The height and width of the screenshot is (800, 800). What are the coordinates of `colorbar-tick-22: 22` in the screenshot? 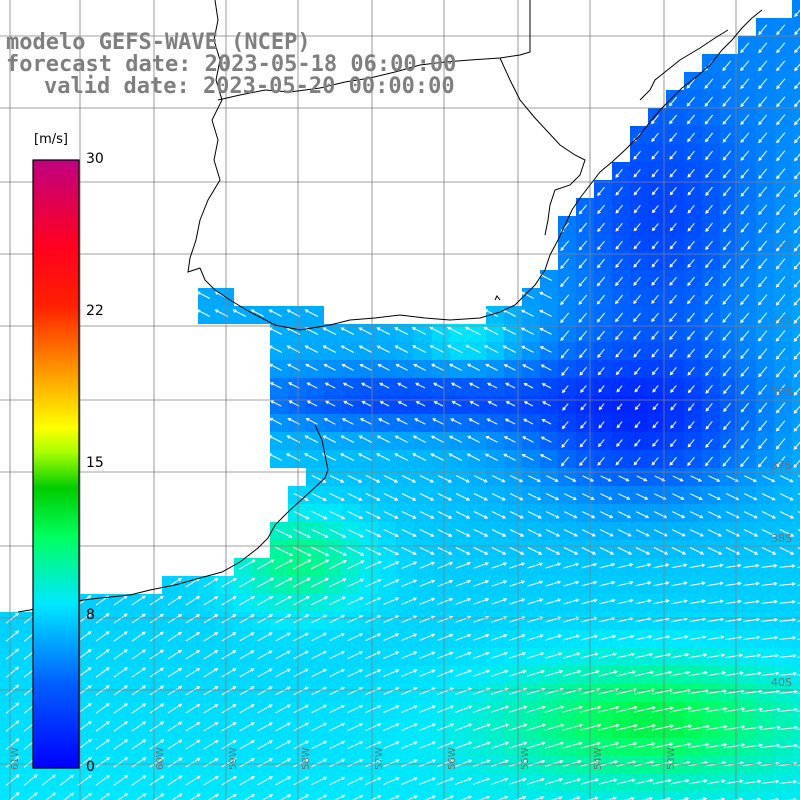 It's located at (95, 311).